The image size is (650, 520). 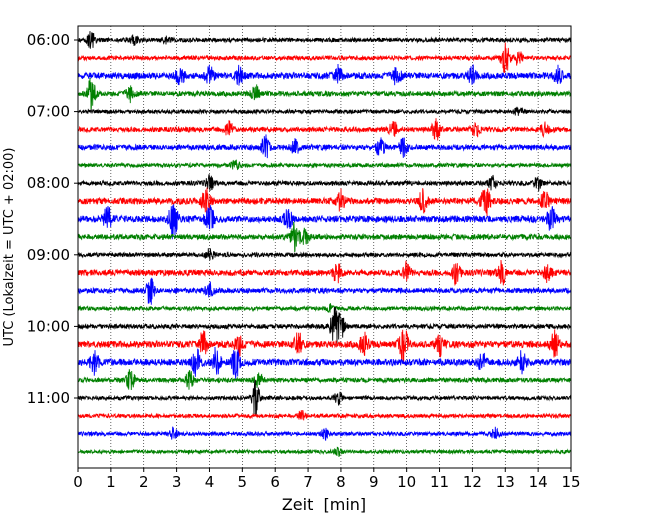 I want to click on x-tick-label: 7, so click(x=308, y=482).